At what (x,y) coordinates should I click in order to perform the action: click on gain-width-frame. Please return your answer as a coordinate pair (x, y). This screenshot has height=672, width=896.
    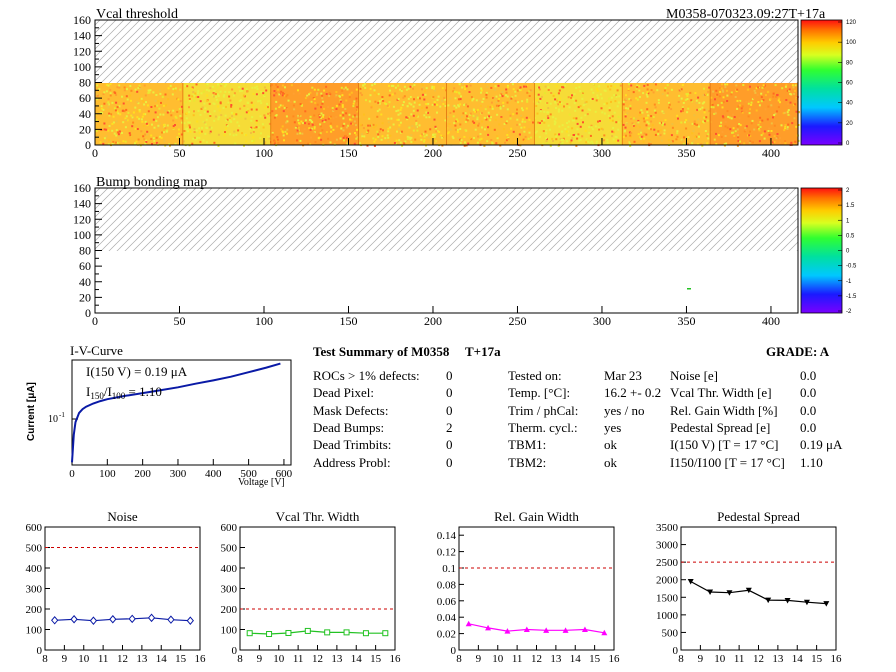
    Looking at the image, I should click on (536, 588).